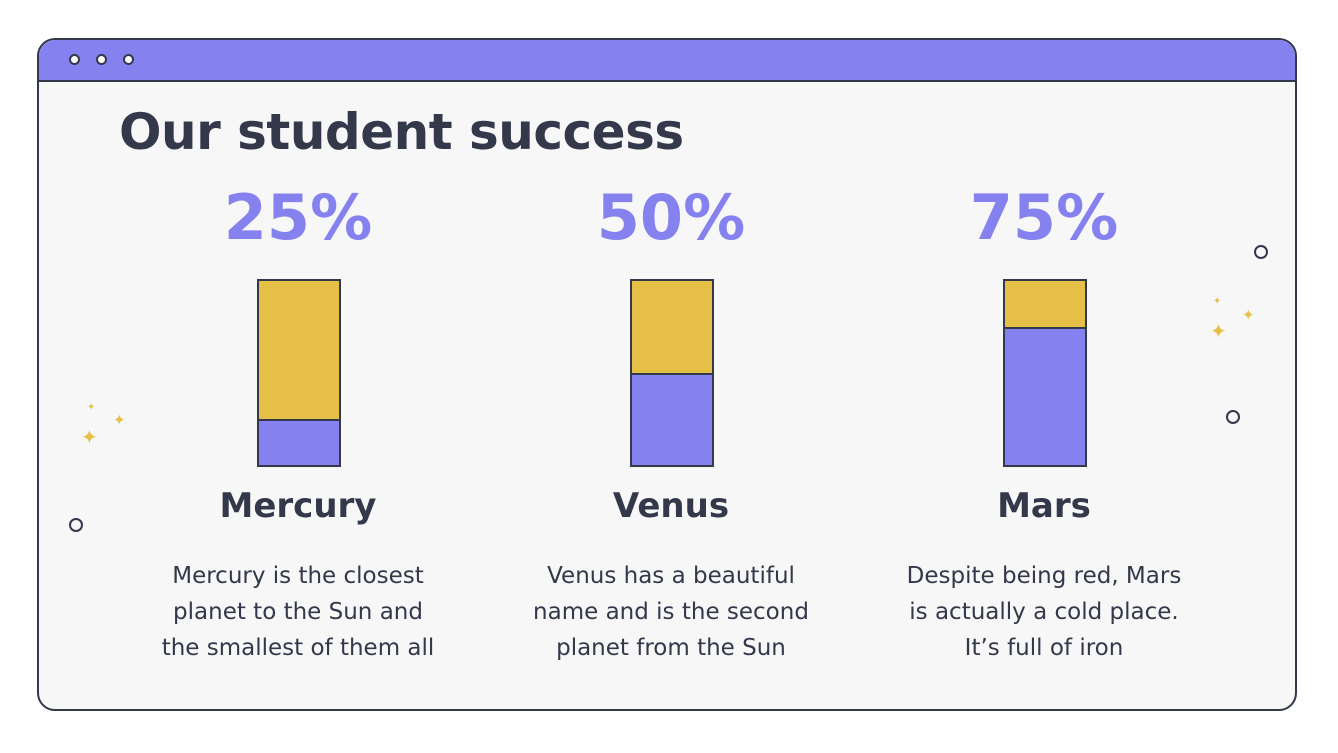  I want to click on description-line: planet from the Sun, so click(671, 648).